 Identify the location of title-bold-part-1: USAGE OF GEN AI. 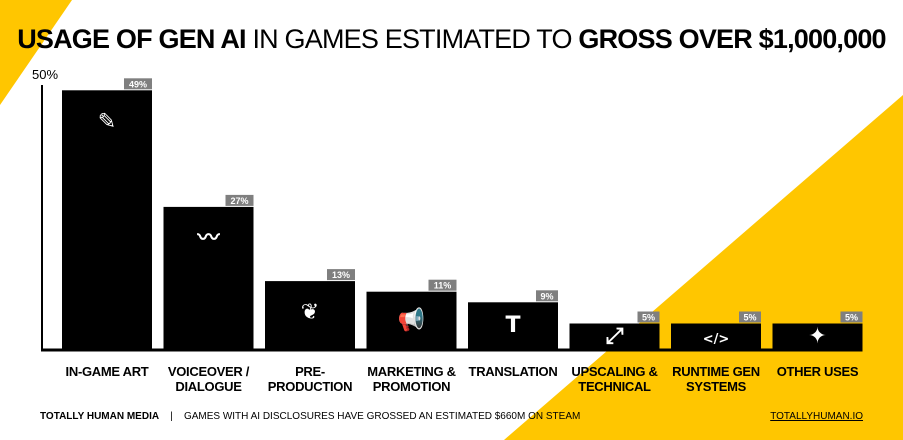
(131, 39).